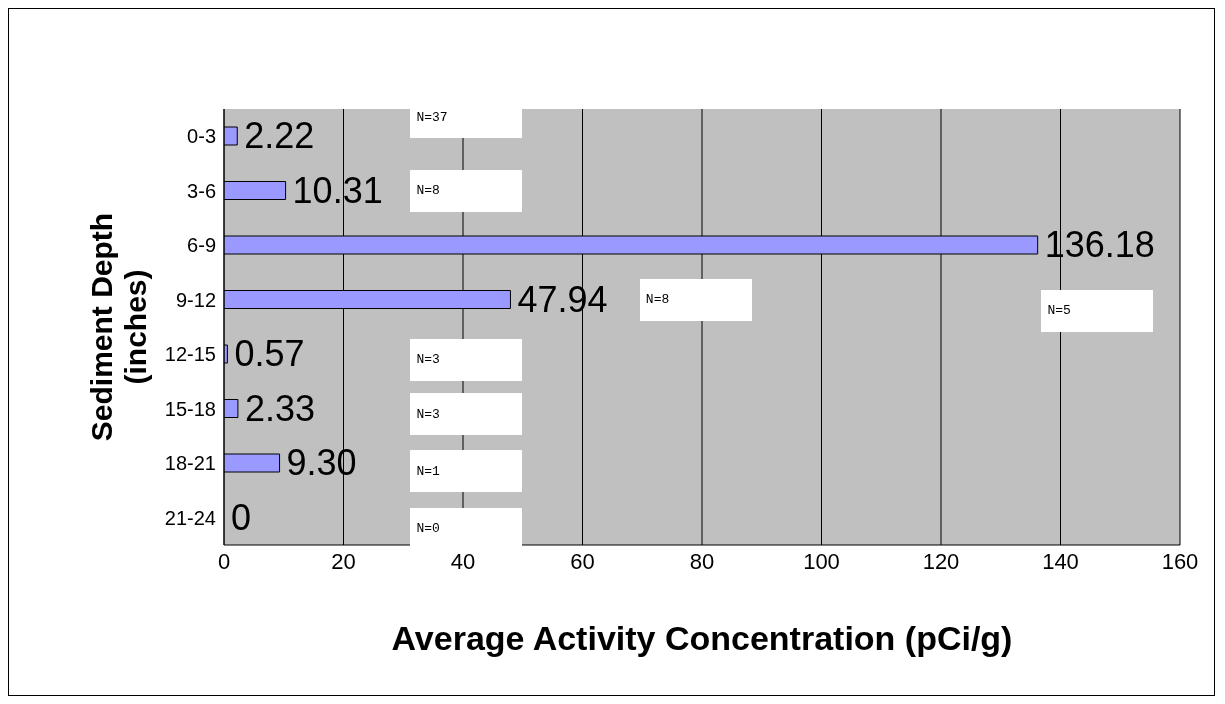 Image resolution: width=1225 pixels, height=704 pixels. Describe the element at coordinates (195, 299) in the screenshot. I see `y-tick-label: 9-12` at that location.